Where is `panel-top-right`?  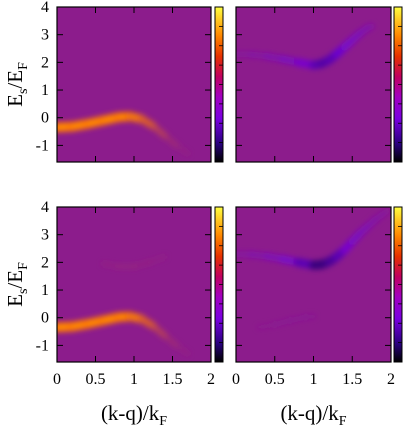
panel-top-right is located at coordinates (319, 84).